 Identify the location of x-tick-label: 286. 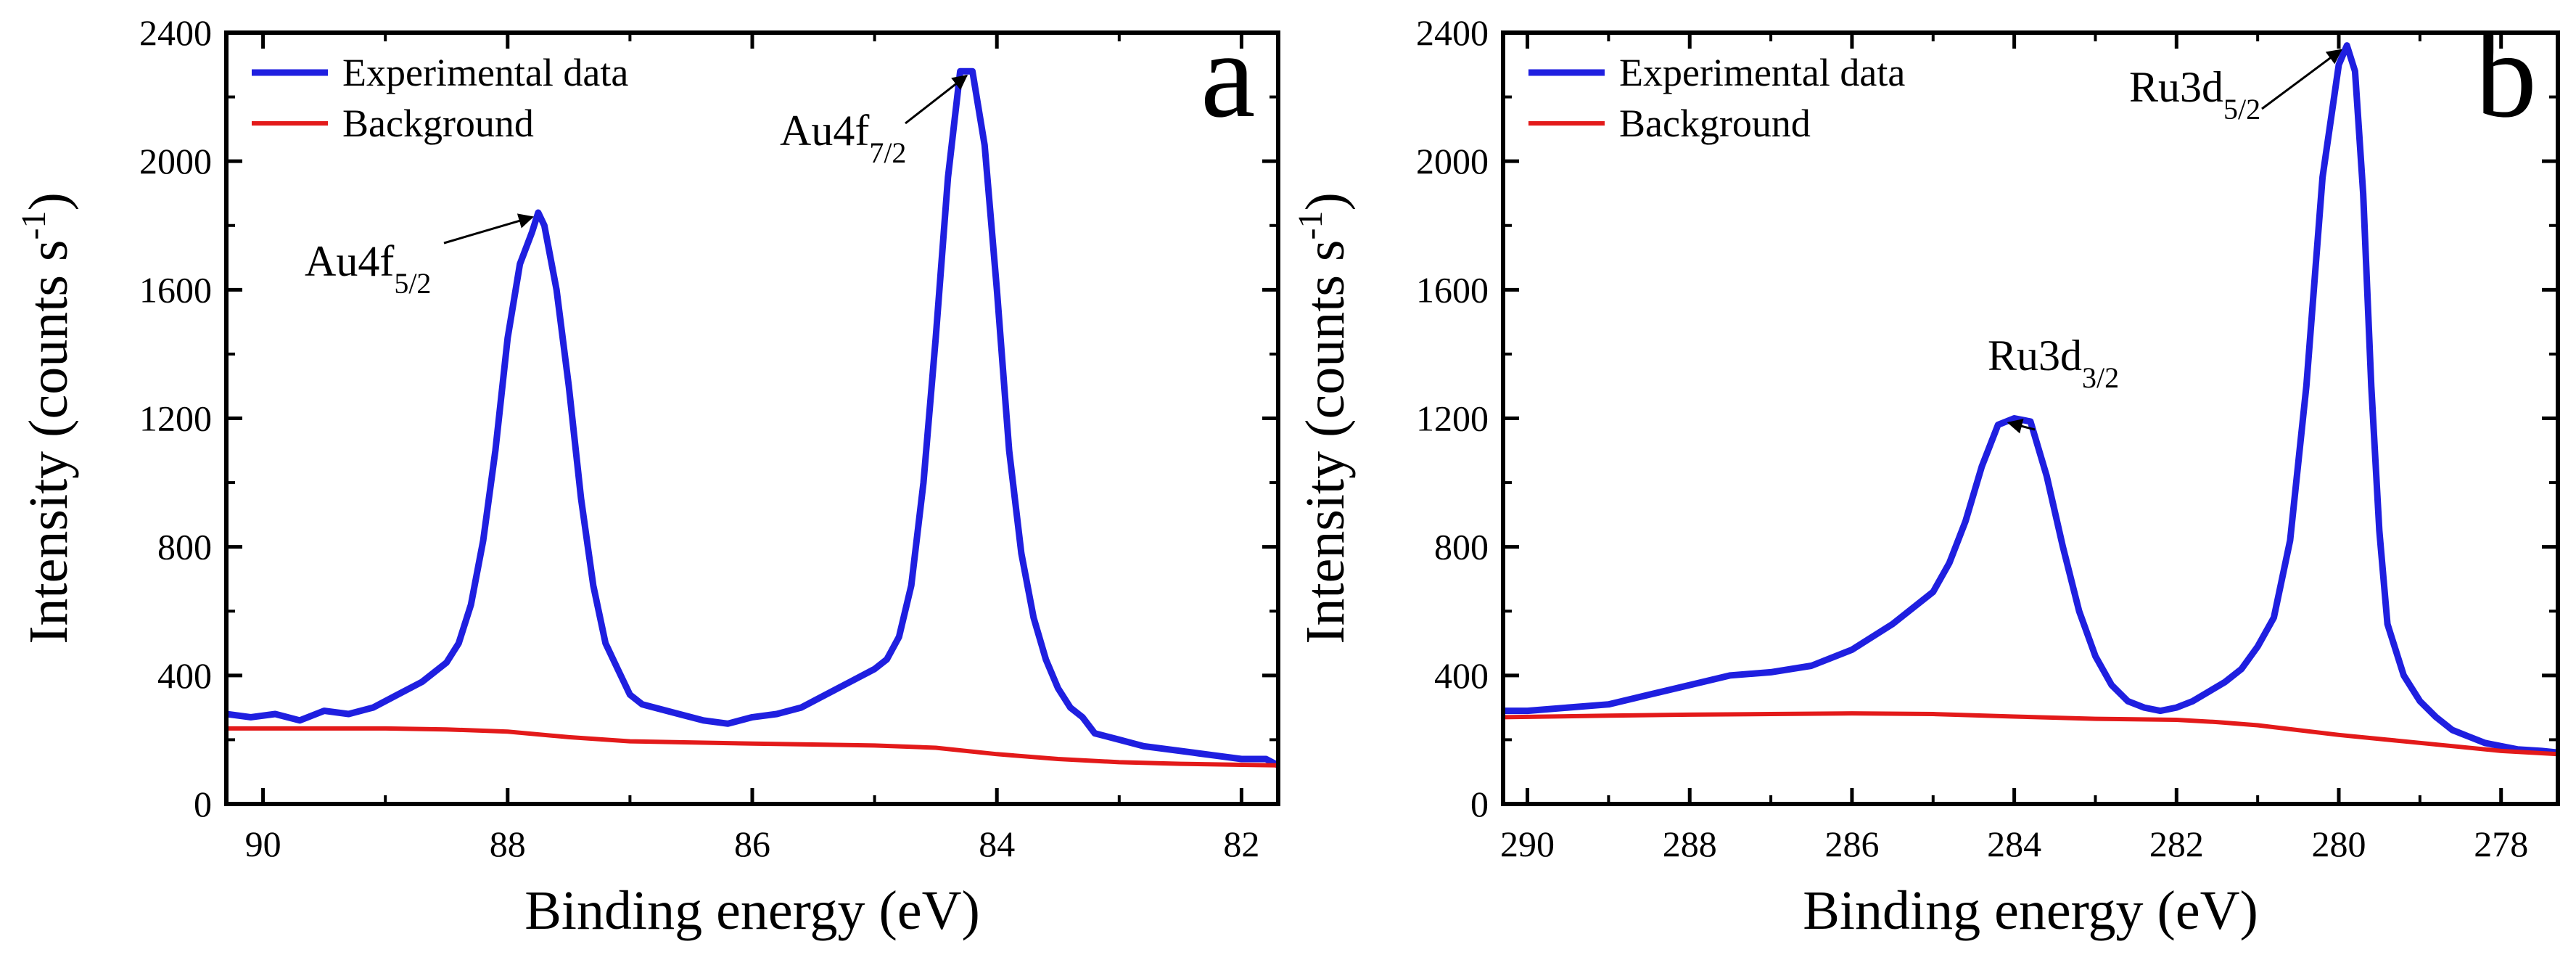
(1851, 844).